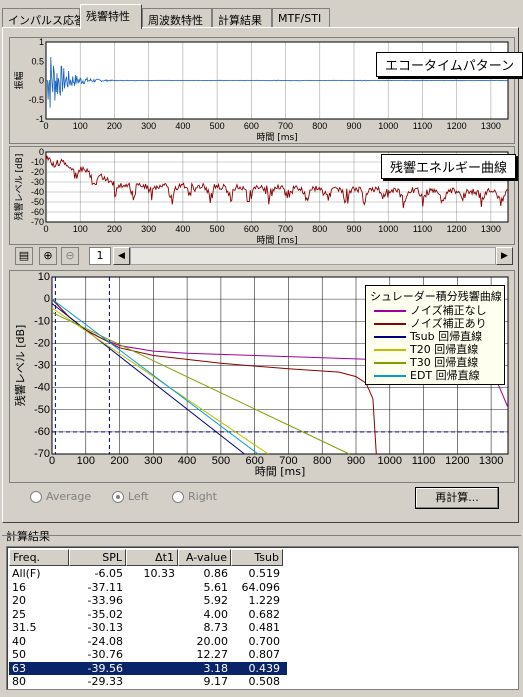  What do you see at coordinates (194, 496) in the screenshot?
I see `radio-right: Right` at bounding box center [194, 496].